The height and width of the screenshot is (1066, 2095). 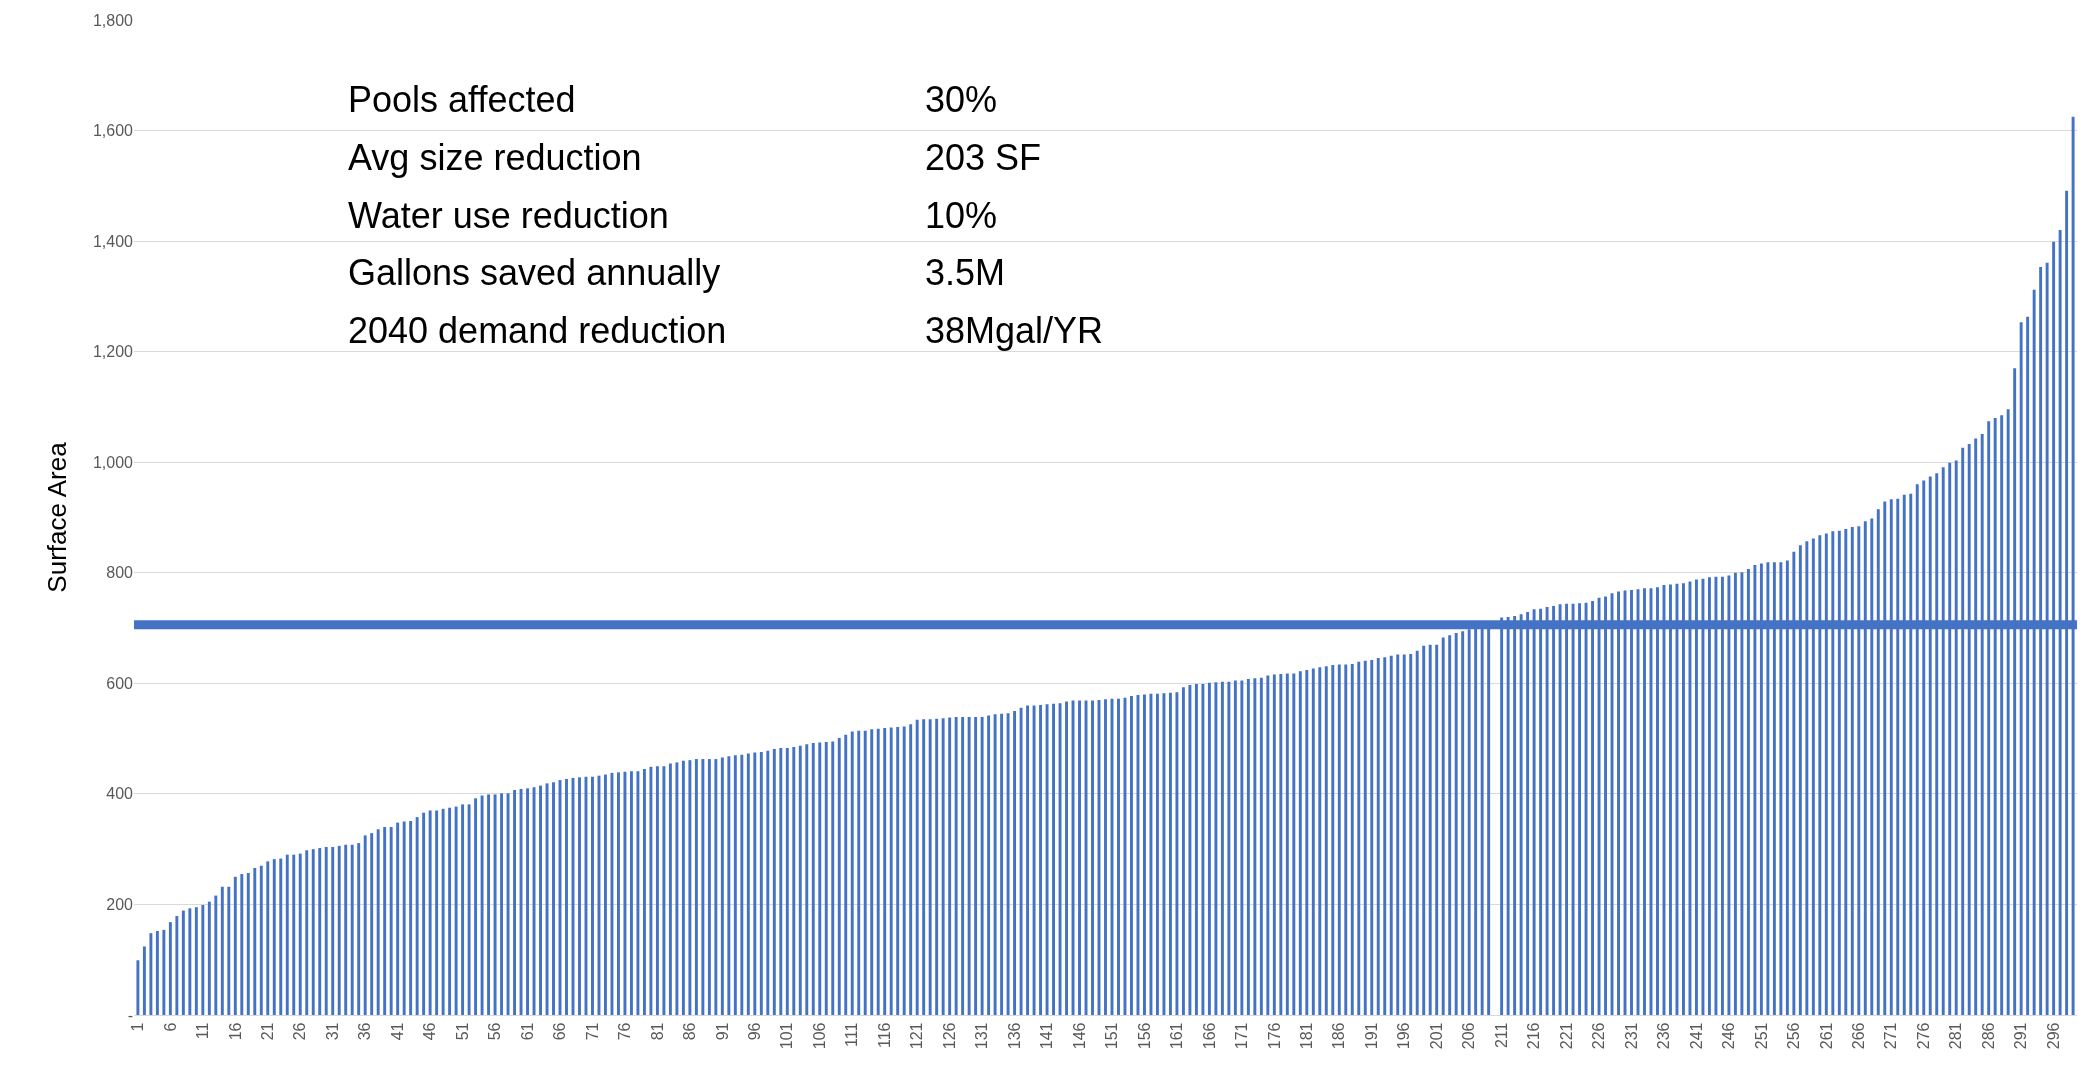 What do you see at coordinates (1891, 1036) in the screenshot?
I see `x-tick-label: 271` at bounding box center [1891, 1036].